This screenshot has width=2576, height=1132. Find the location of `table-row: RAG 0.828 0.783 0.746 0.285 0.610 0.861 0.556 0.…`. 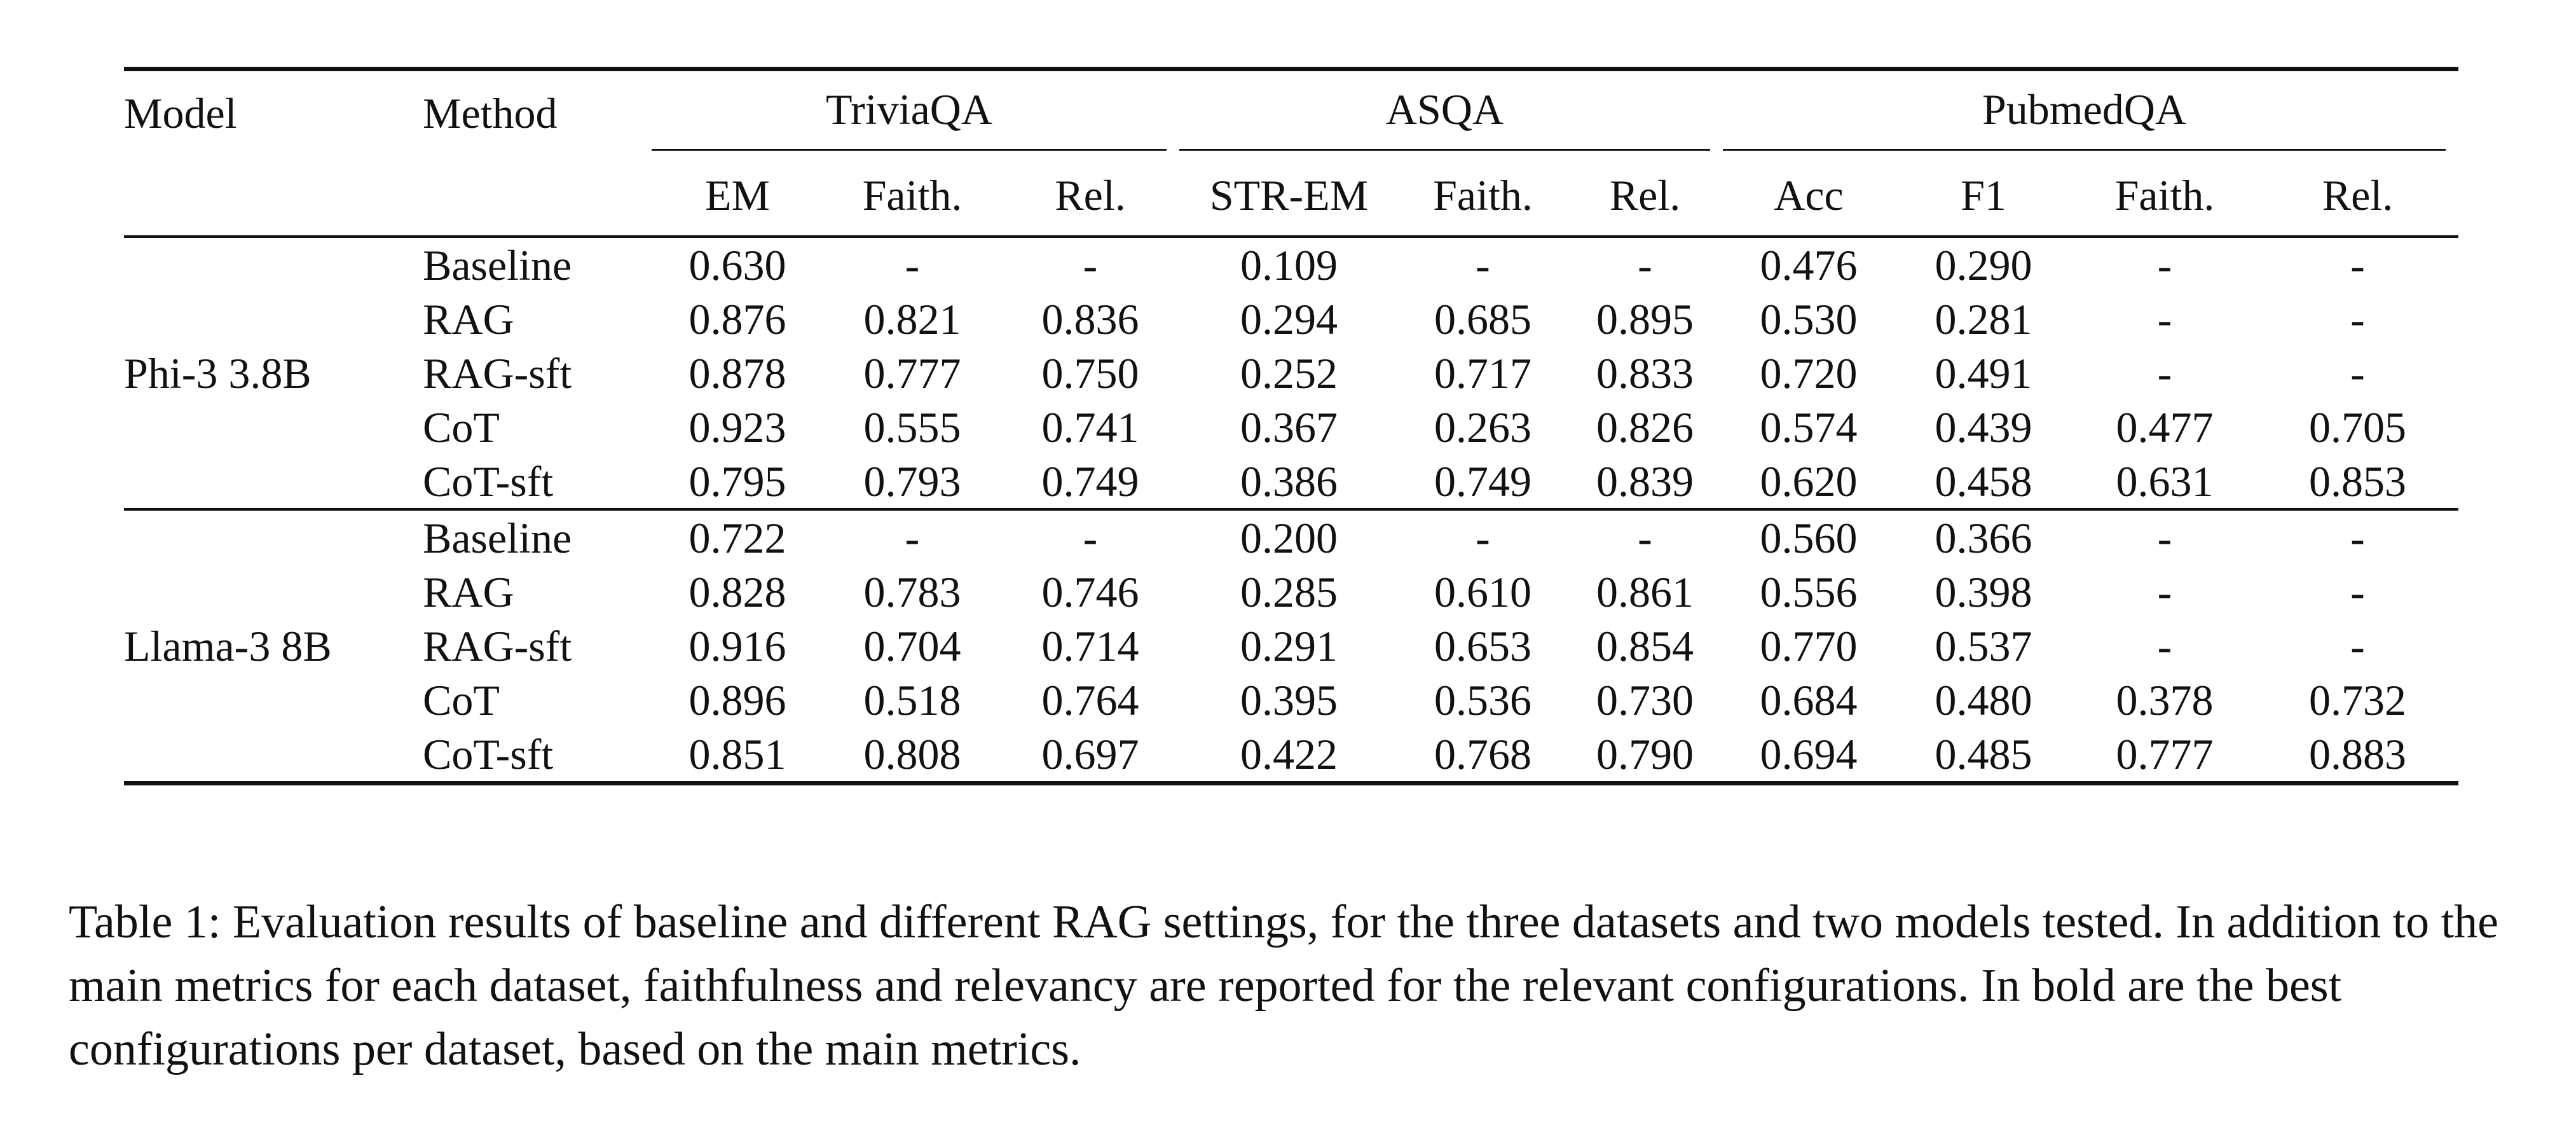

table-row: RAG 0.828 0.783 0.746 0.285 0.610 0.861 0.556 0.… is located at coordinates (1291, 592).